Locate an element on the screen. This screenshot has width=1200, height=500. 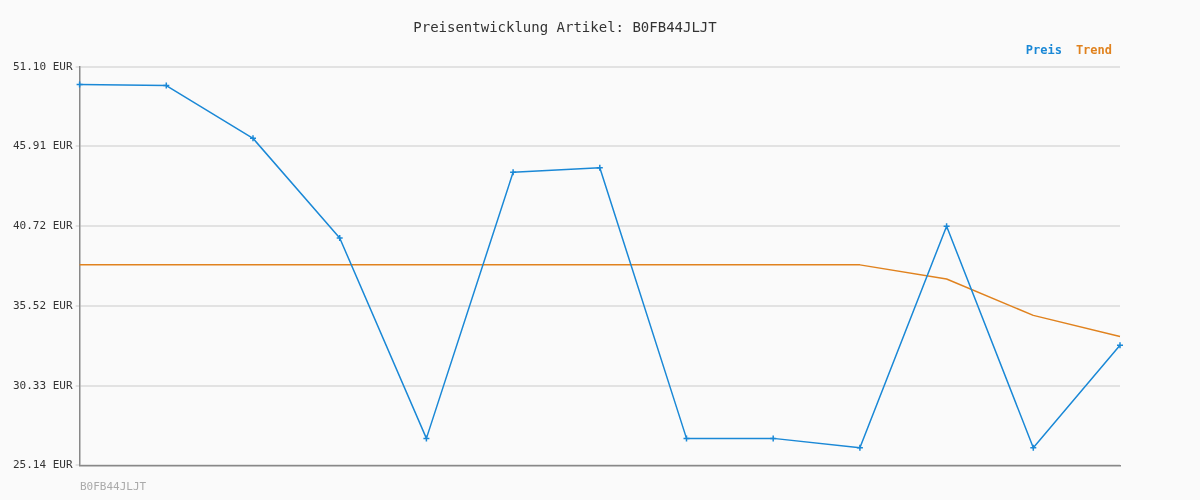
y-tick-label: 35.52 EUR is located at coordinates (42, 305).